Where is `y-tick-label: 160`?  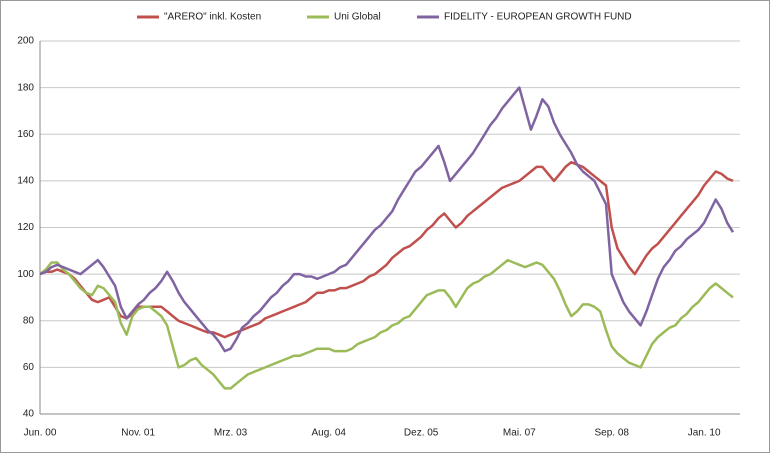
y-tick-label: 160 is located at coordinates (25, 134).